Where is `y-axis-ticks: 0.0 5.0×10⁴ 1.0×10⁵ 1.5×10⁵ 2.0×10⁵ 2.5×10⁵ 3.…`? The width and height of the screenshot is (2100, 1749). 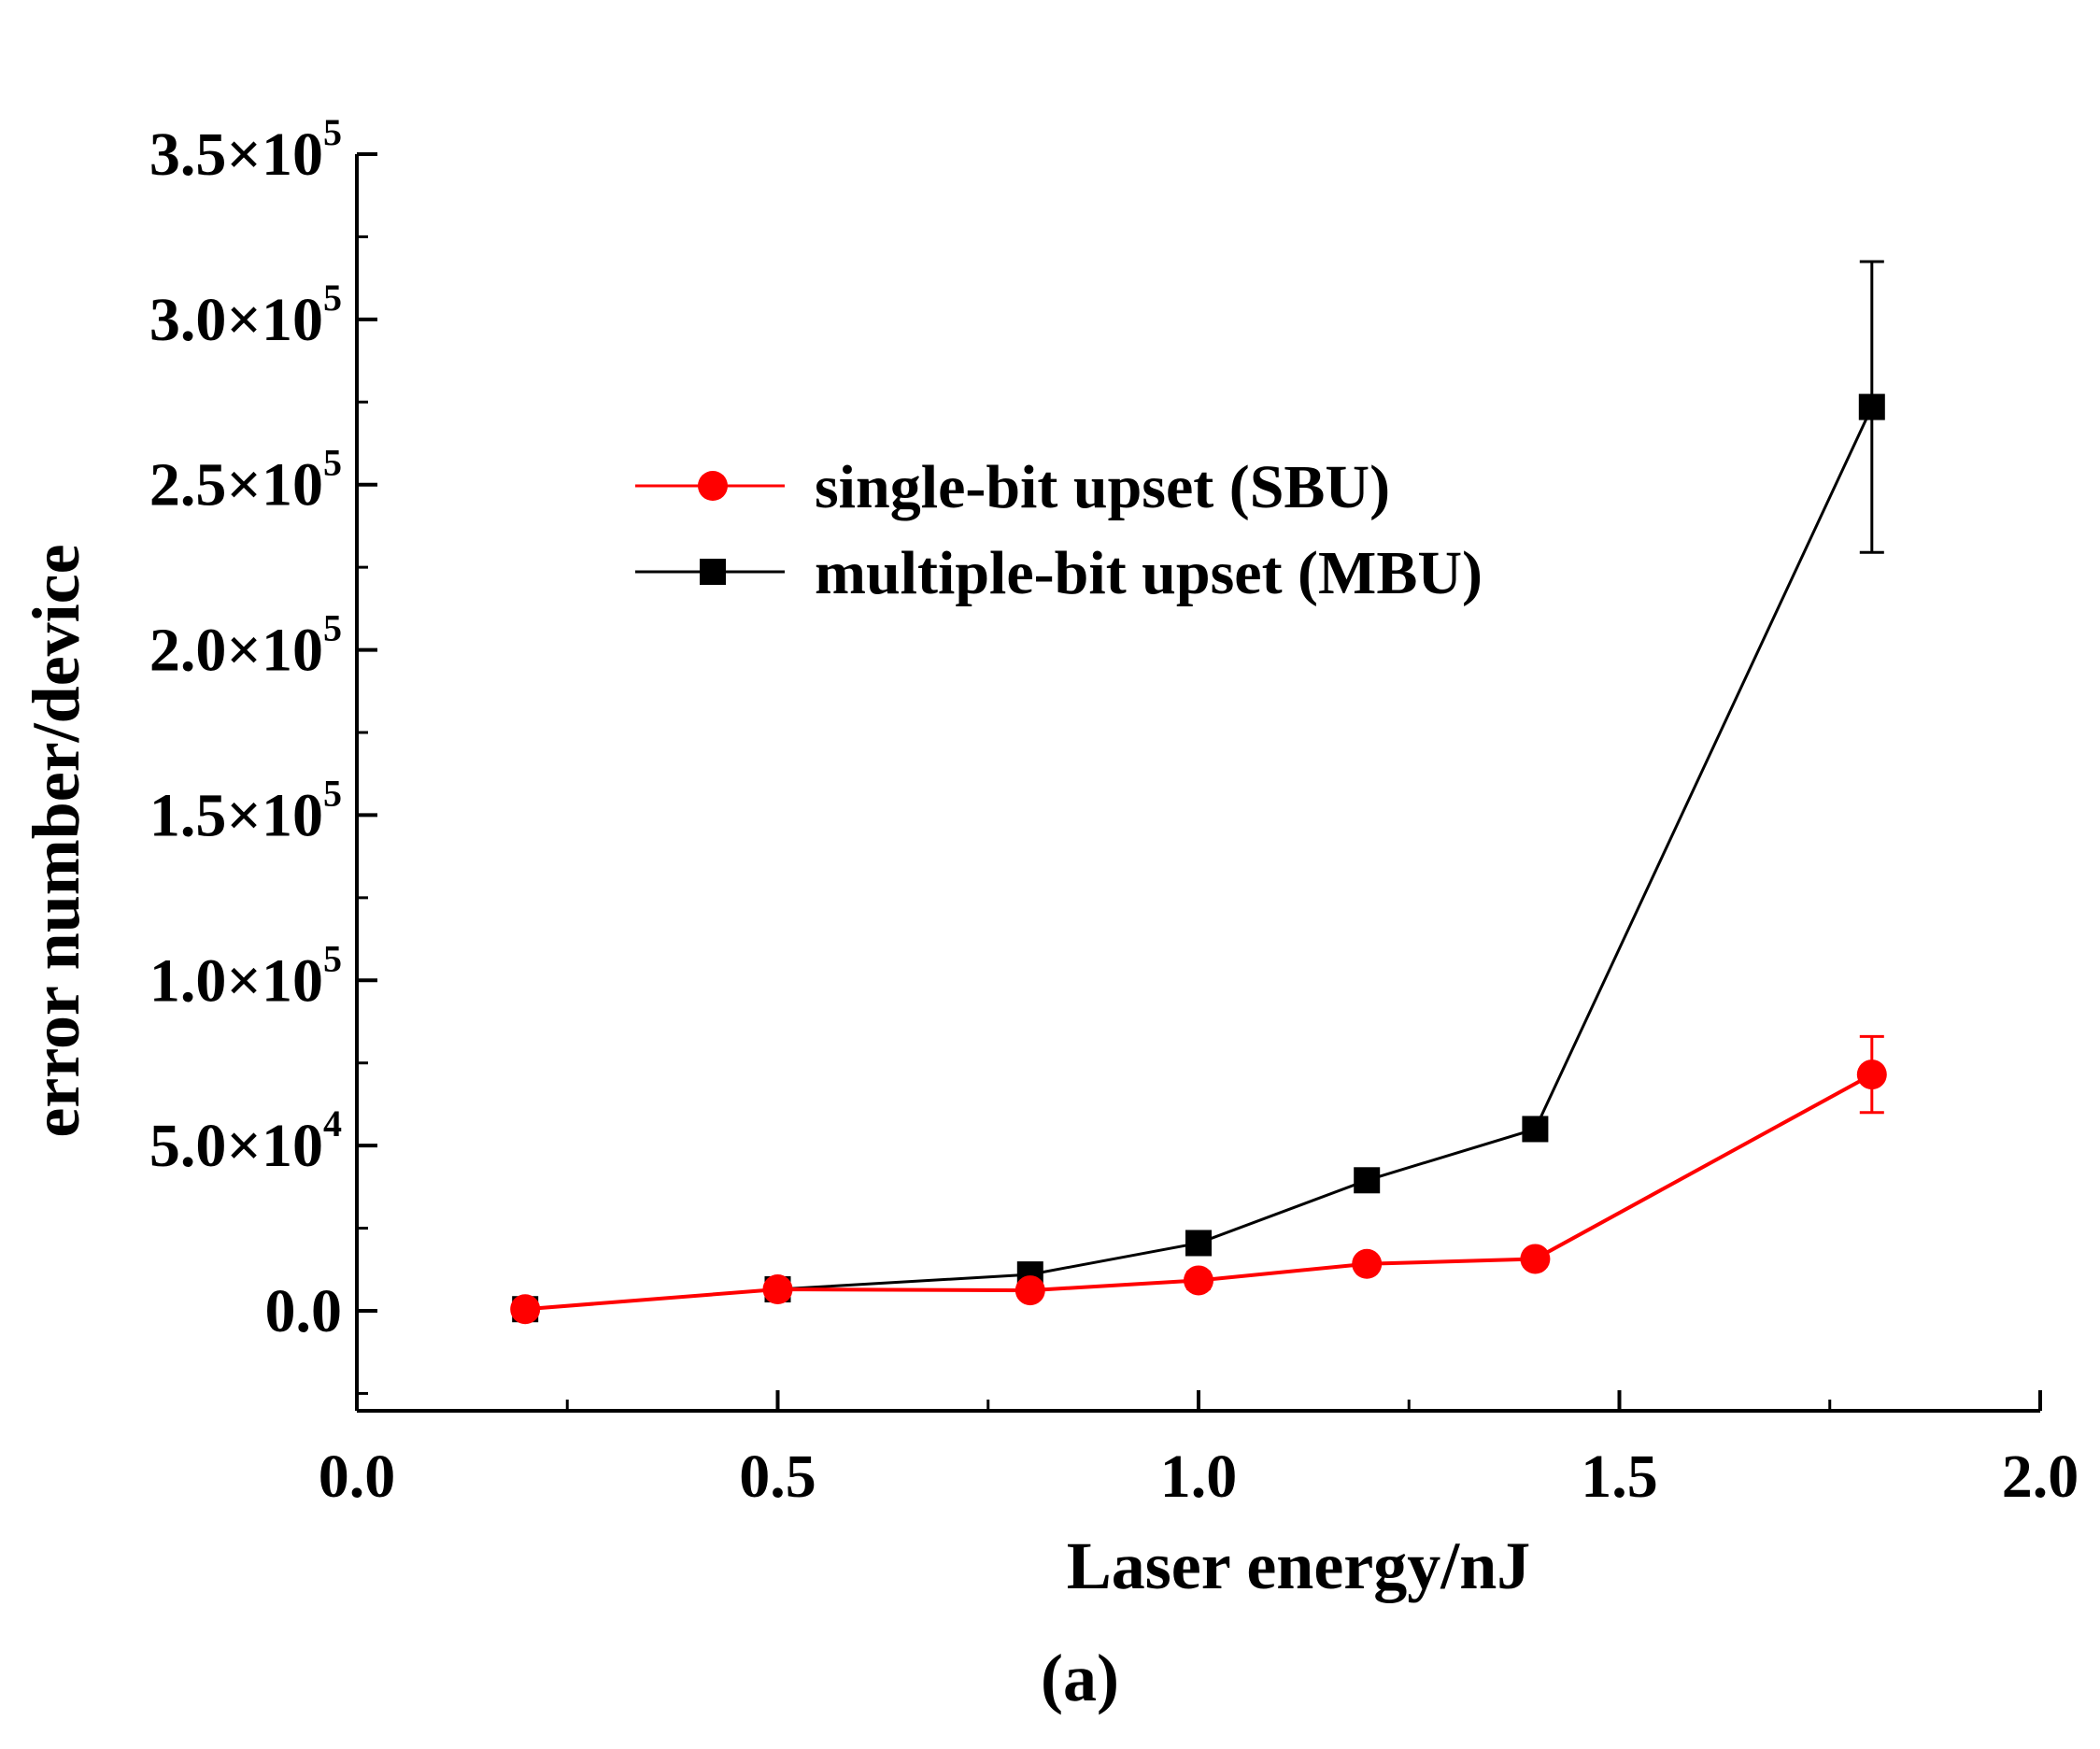
y-axis-ticks: 0.0 5.0×10⁴ 1.0×10⁵ 1.5×10⁵ 2.0×10⁵ 2.5×10⁵ 3.… is located at coordinates (263, 753).